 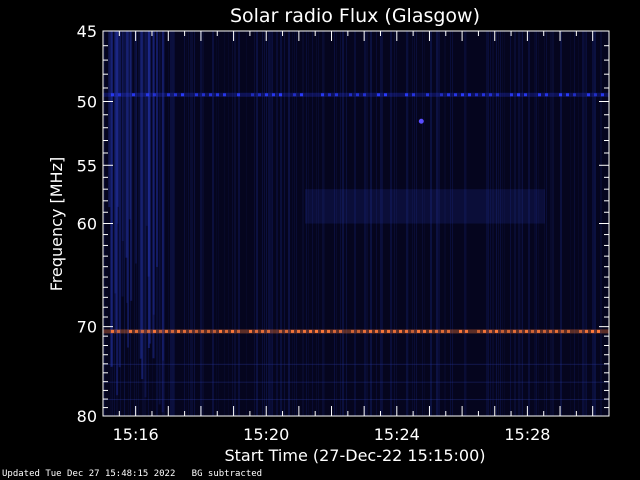 I want to click on y-tick-label: 80, so click(x=87, y=416).